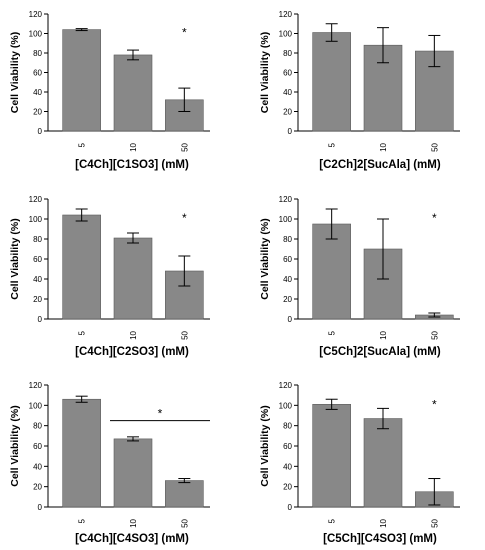  Describe the element at coordinates (132, 165) in the screenshot. I see `x-axis-label: [C4Ch][C1SO3] (mM)` at that location.